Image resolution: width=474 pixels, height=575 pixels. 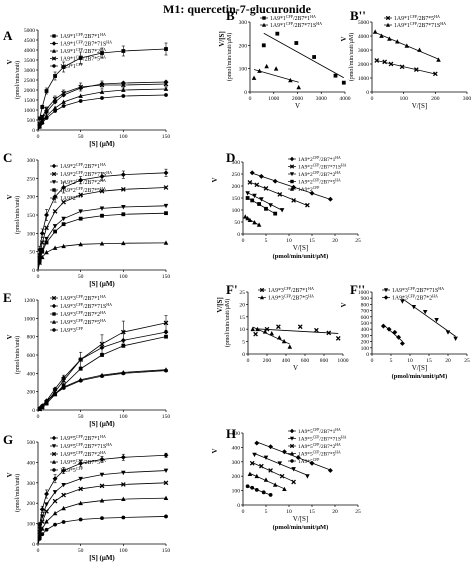 I want to click on legend-item: 1A9*5CFP/2B7*2HA, so click(x=314, y=446).